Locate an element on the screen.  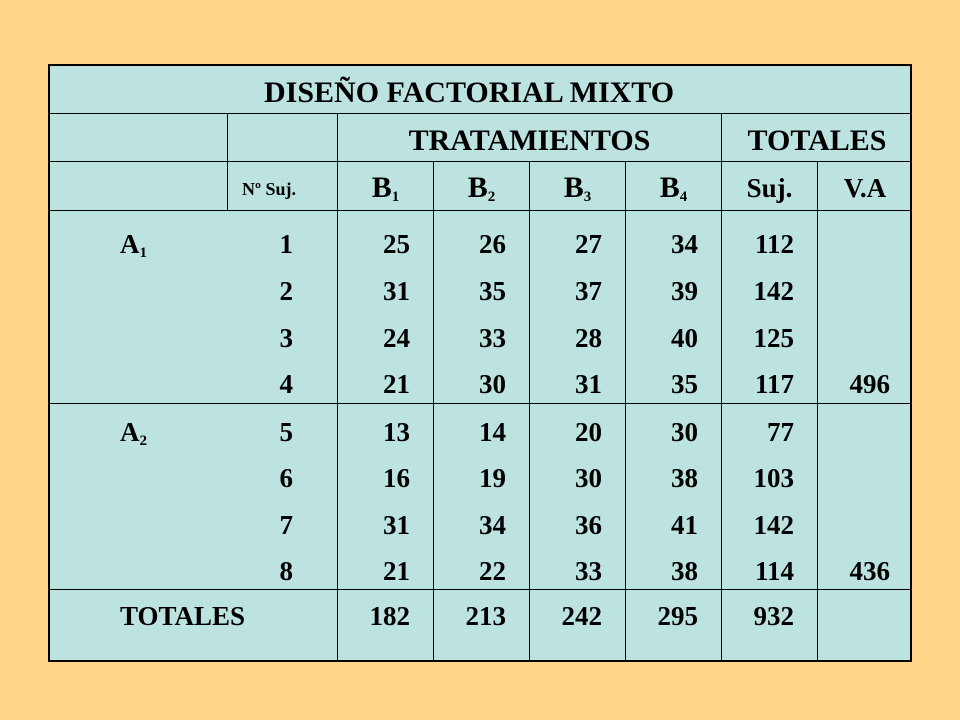
subject-number: 1 is located at coordinates (286, 244).